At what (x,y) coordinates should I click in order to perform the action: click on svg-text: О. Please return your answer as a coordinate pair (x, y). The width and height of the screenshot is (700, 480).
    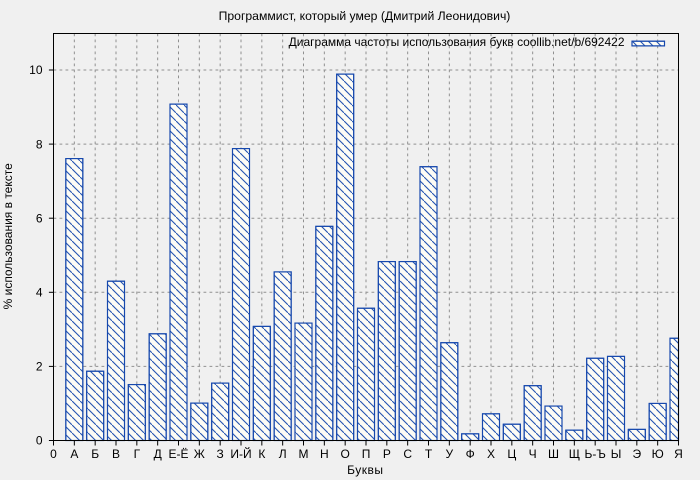
    Looking at the image, I should click on (344, 454).